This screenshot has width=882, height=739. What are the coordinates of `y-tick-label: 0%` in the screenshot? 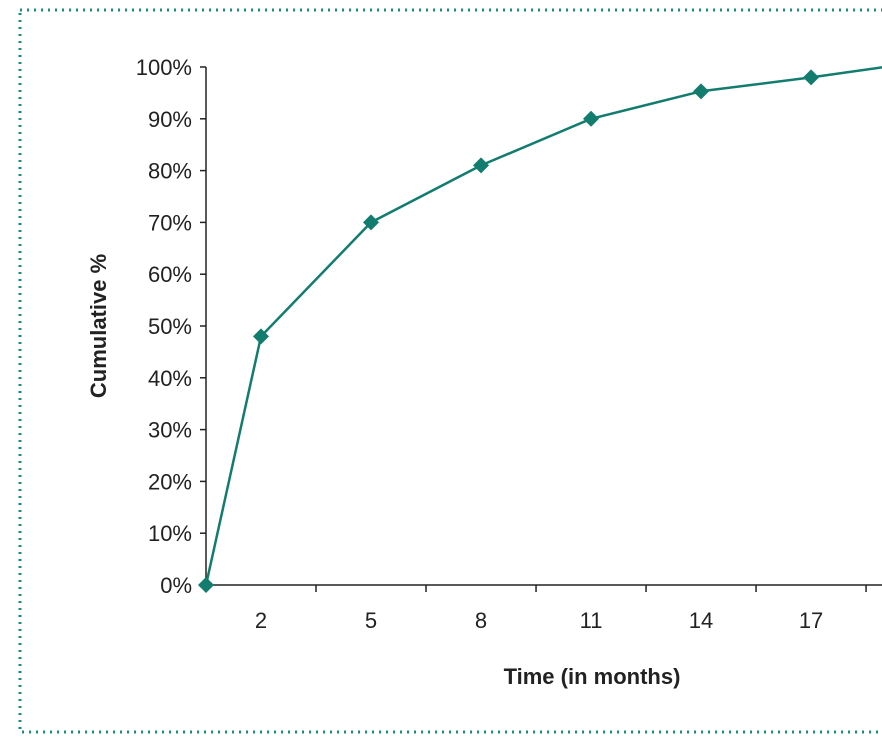 It's located at (176, 585).